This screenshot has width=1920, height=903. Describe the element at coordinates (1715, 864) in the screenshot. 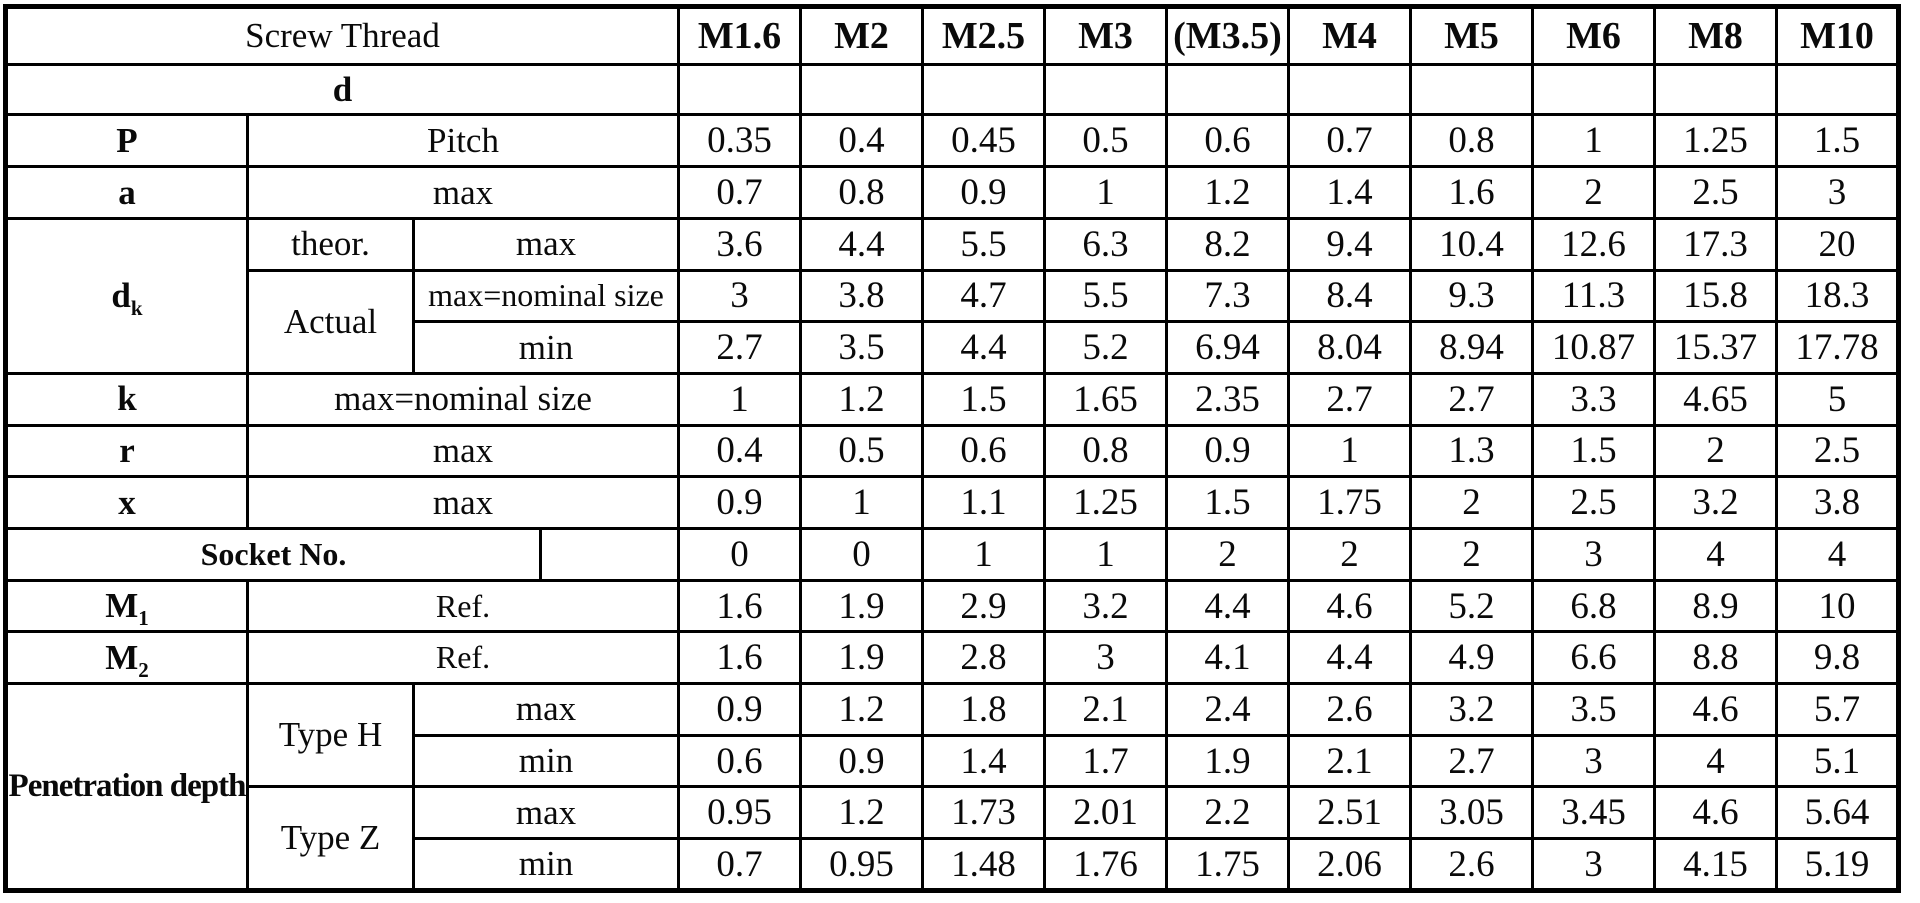

I see `value-cell: 4.15` at that location.